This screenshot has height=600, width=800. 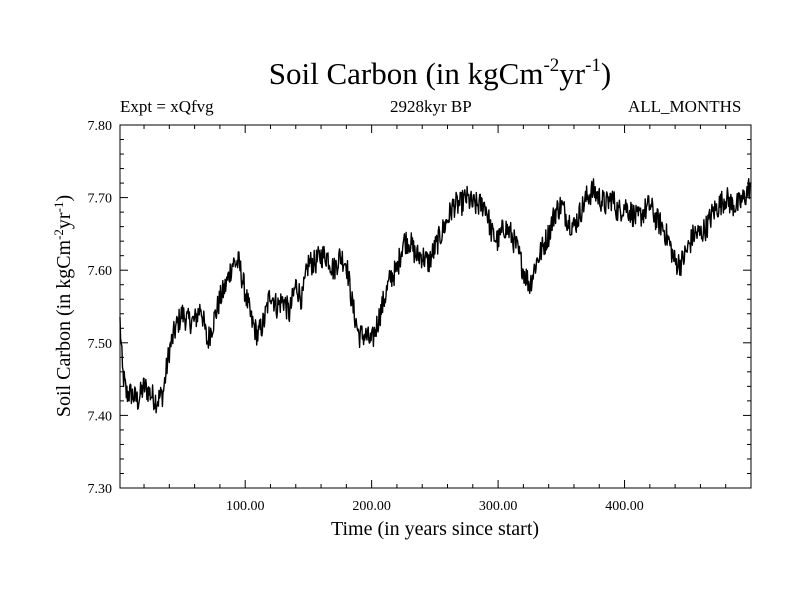 I want to click on y-tick-label: 7.70, so click(x=100, y=199).